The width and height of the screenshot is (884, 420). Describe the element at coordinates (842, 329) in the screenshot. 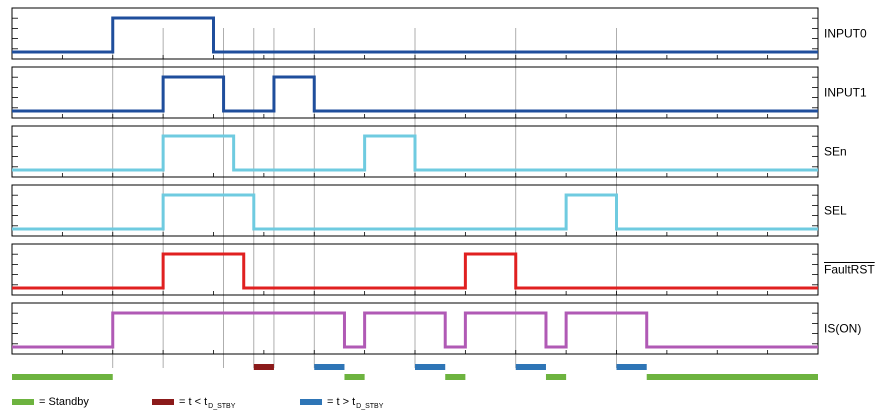

I see `signal-label: IS(ON)` at that location.